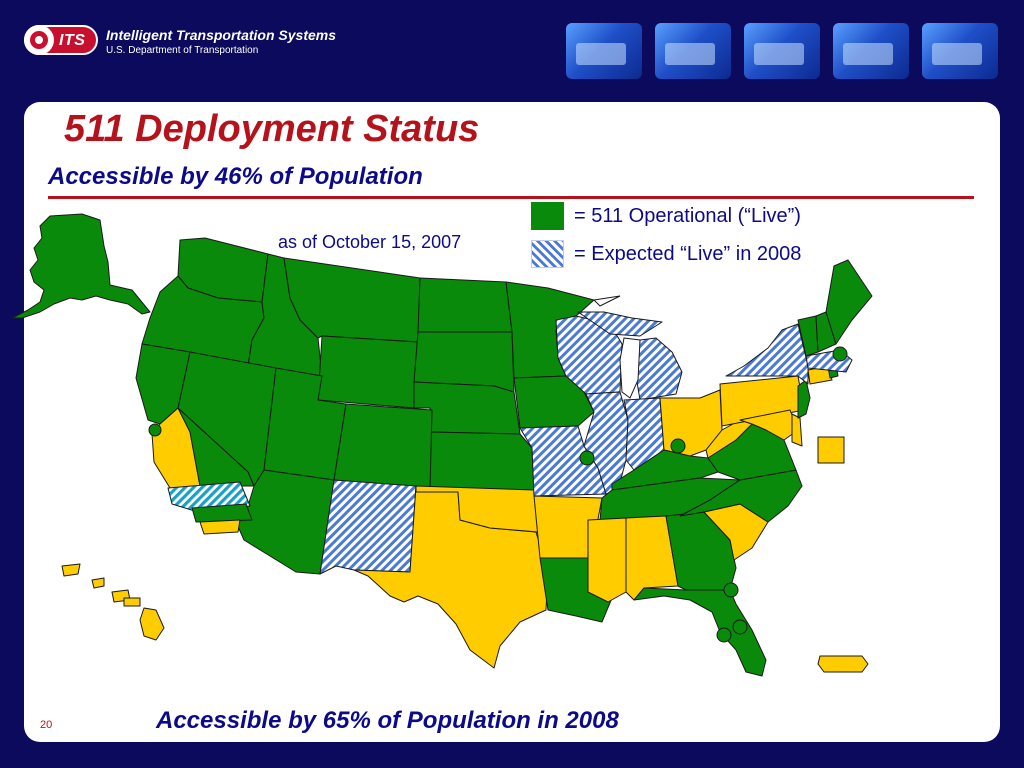 The width and height of the screenshot is (1024, 768). I want to click on state-new-york, so click(767, 354).